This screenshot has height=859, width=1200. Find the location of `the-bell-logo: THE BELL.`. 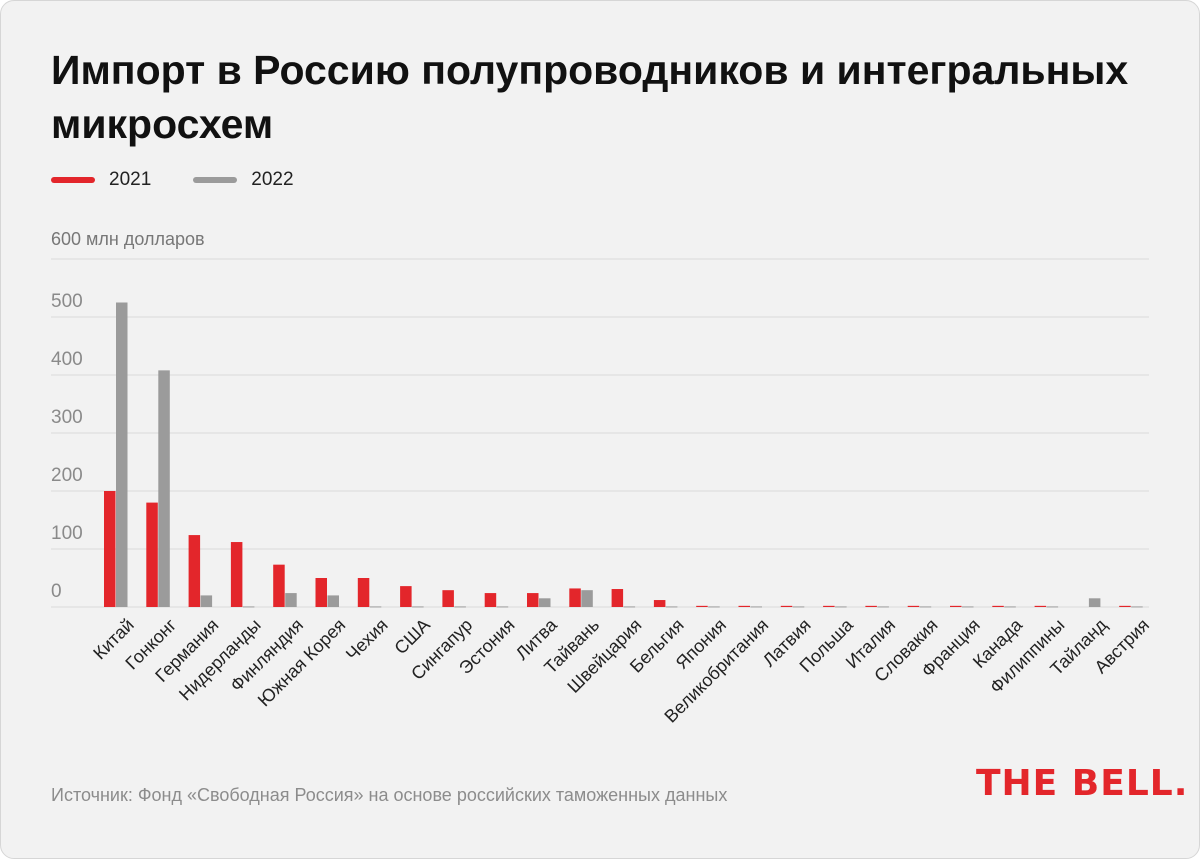

the-bell-logo: THE BELL. is located at coordinates (1082, 783).